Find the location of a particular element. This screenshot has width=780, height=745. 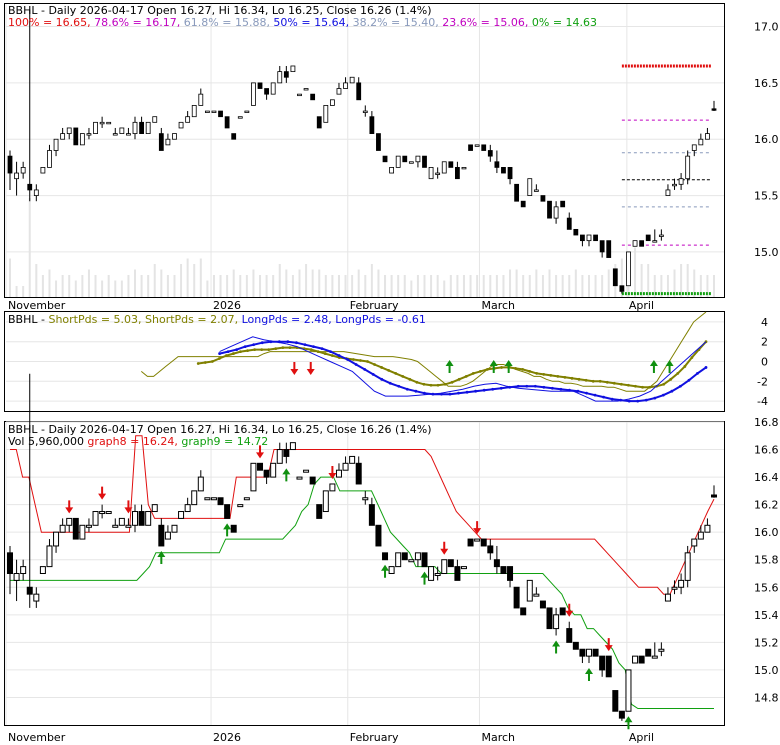

signal-y-tick: 14.8 is located at coordinates (766, 697).